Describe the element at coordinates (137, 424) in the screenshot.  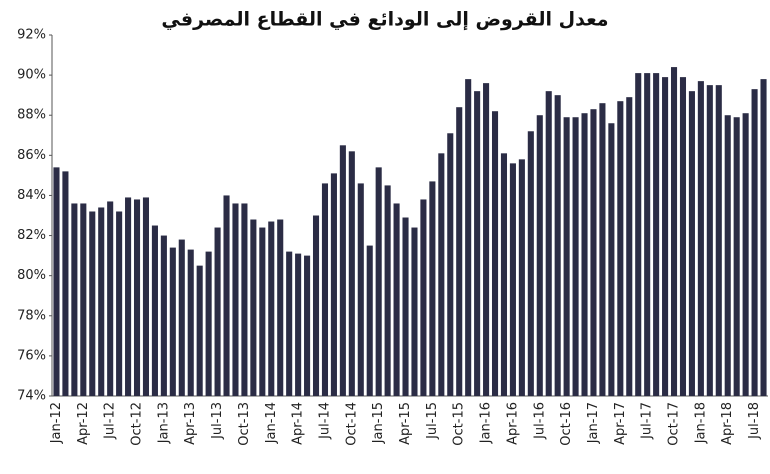
I see `x-tick-label: Oct-12` at that location.